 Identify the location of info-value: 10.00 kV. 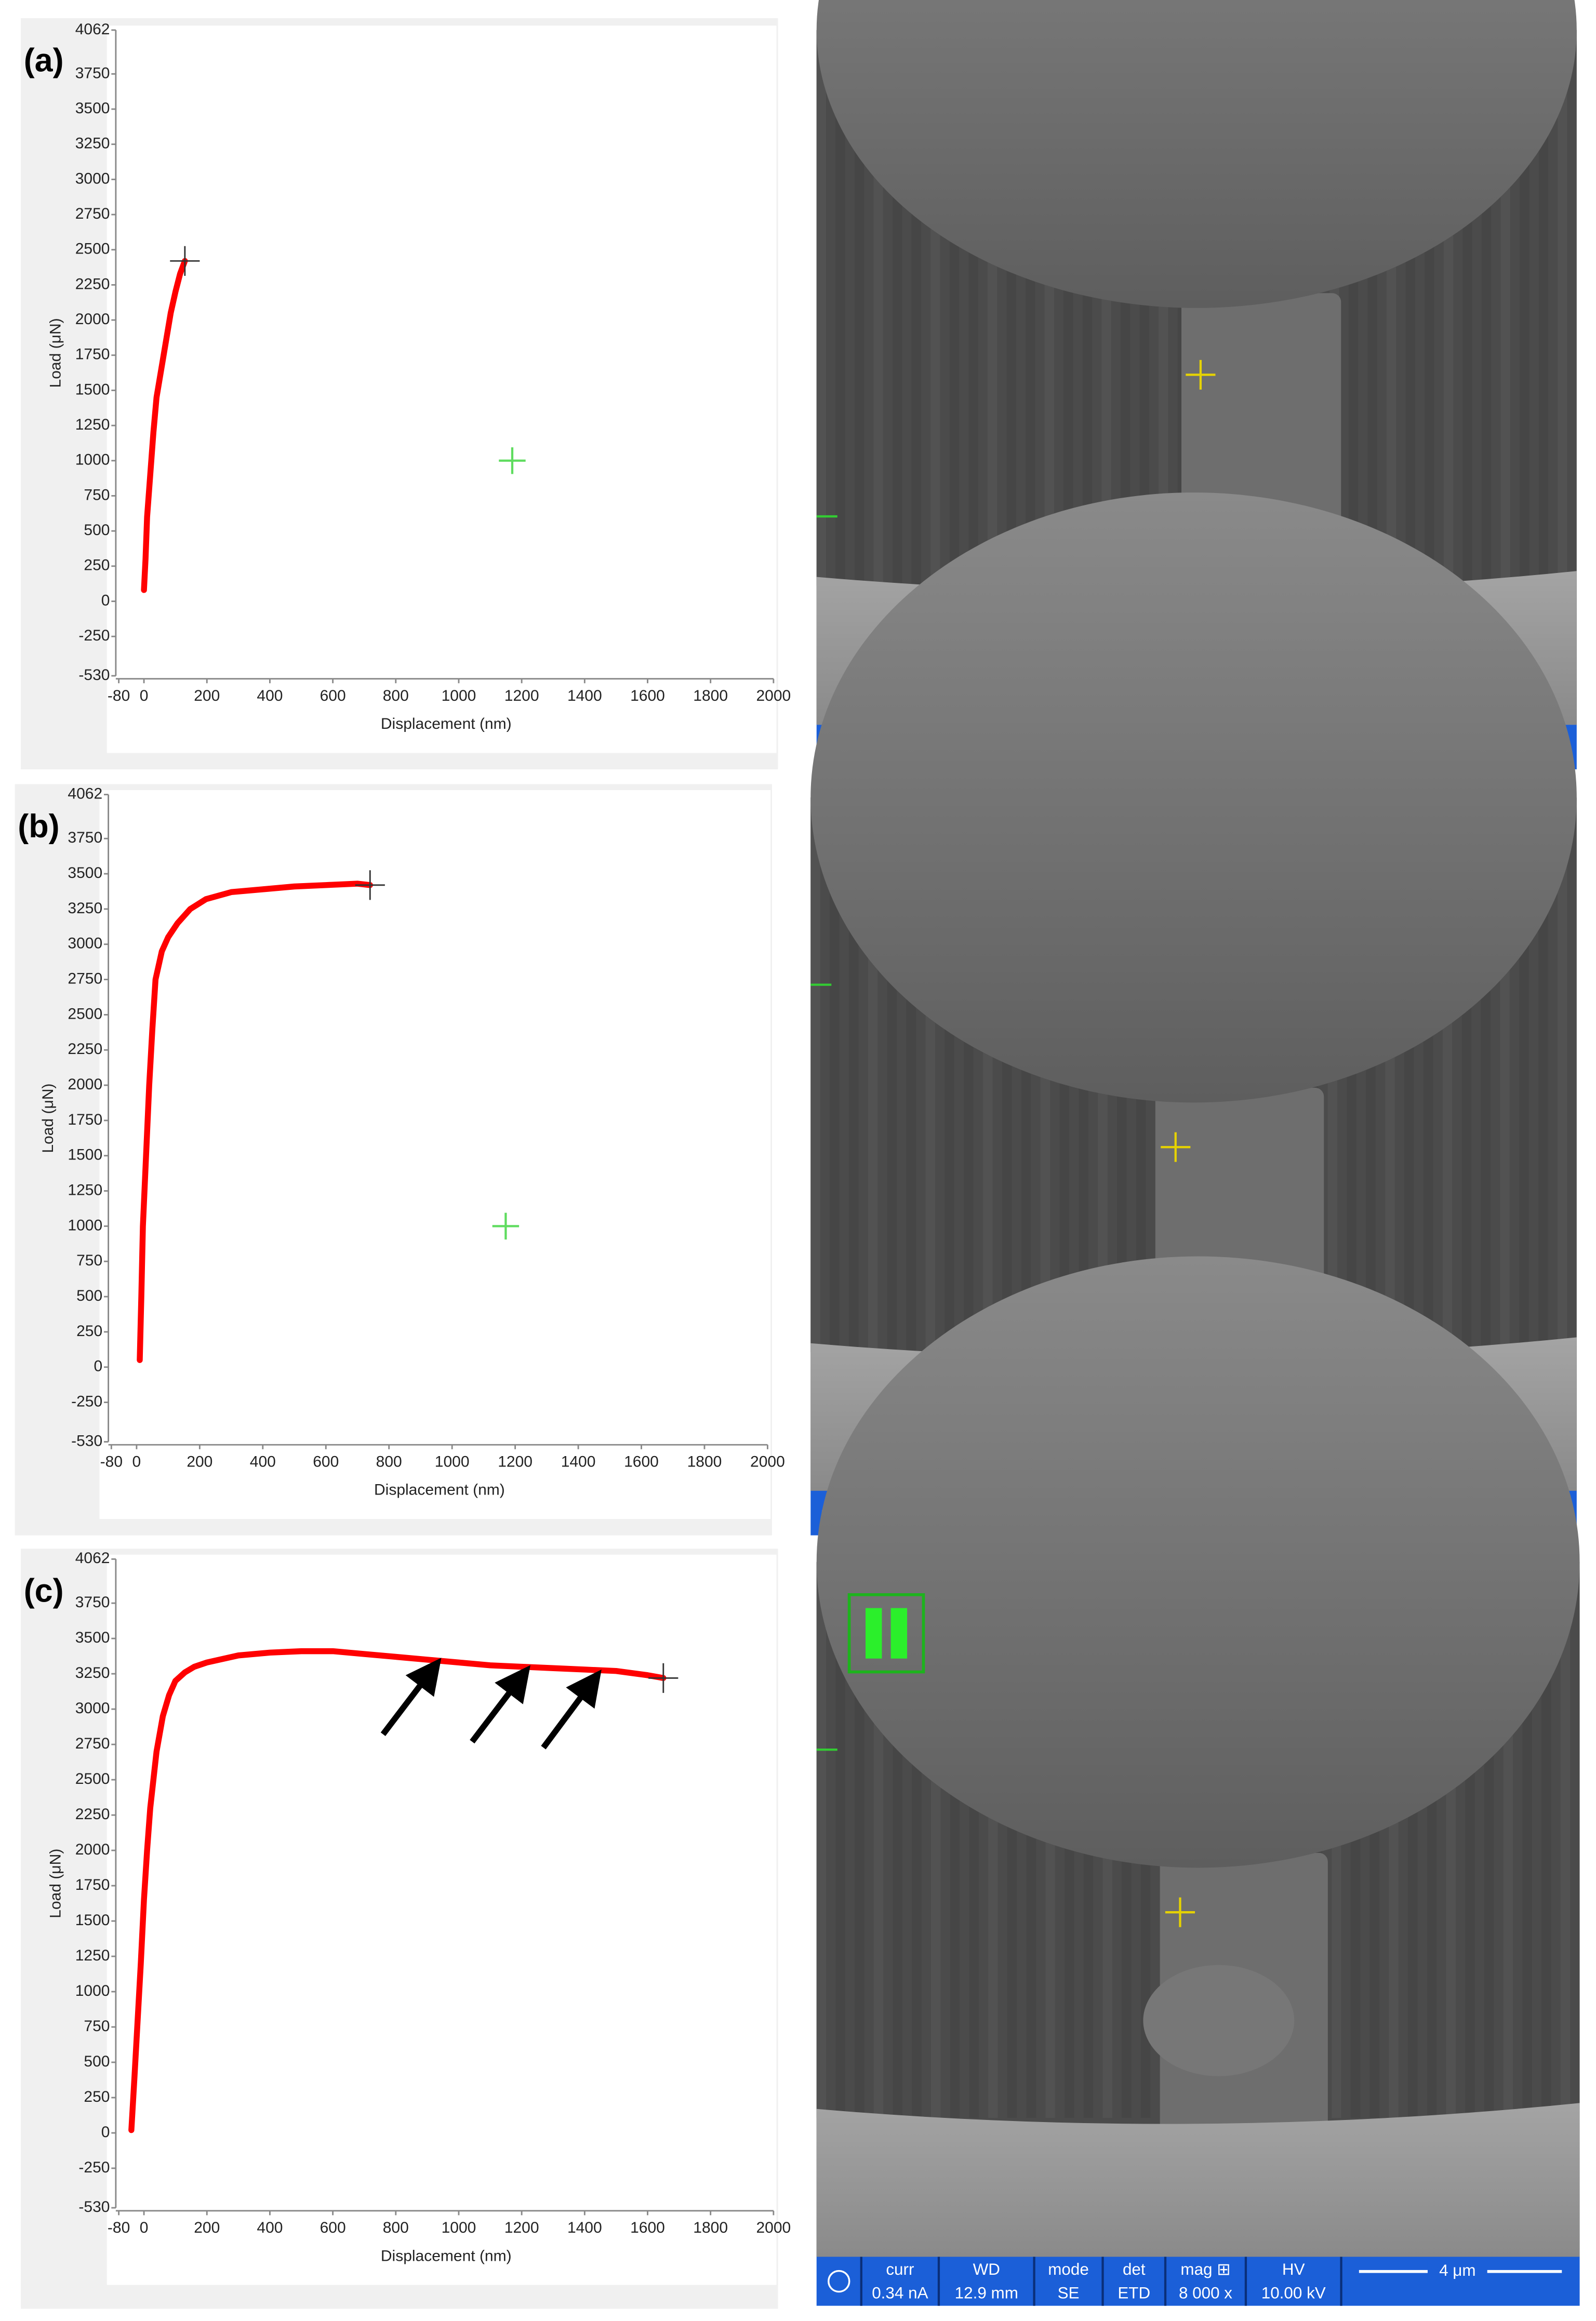
(1293, 2293).